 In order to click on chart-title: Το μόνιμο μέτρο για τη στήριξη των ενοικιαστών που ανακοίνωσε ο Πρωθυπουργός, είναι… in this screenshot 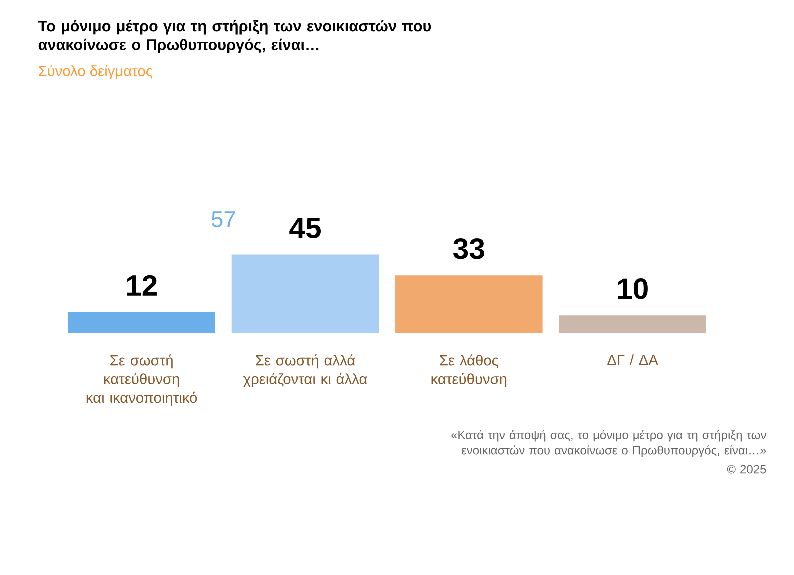, I will do `click(235, 37)`.